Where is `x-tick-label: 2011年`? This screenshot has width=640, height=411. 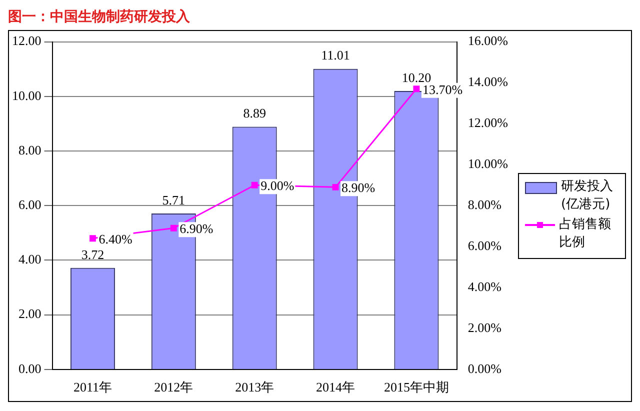
x-tick-label: 2011年 is located at coordinates (92, 387).